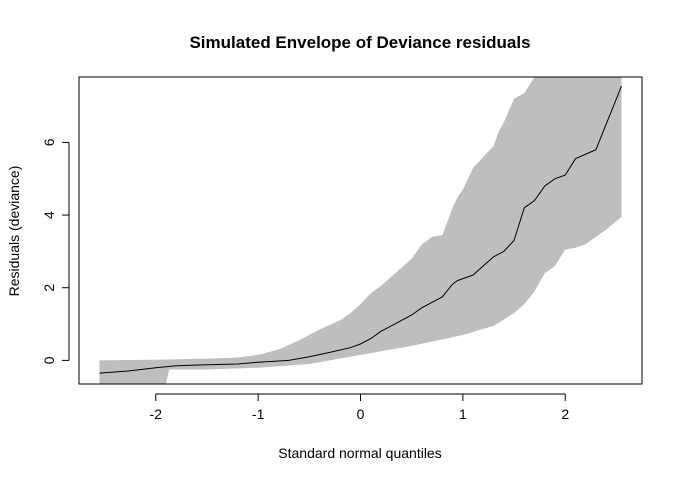 This screenshot has height=483, width=683. I want to click on y-axis: 0 2 4 6, so click(55, 251).